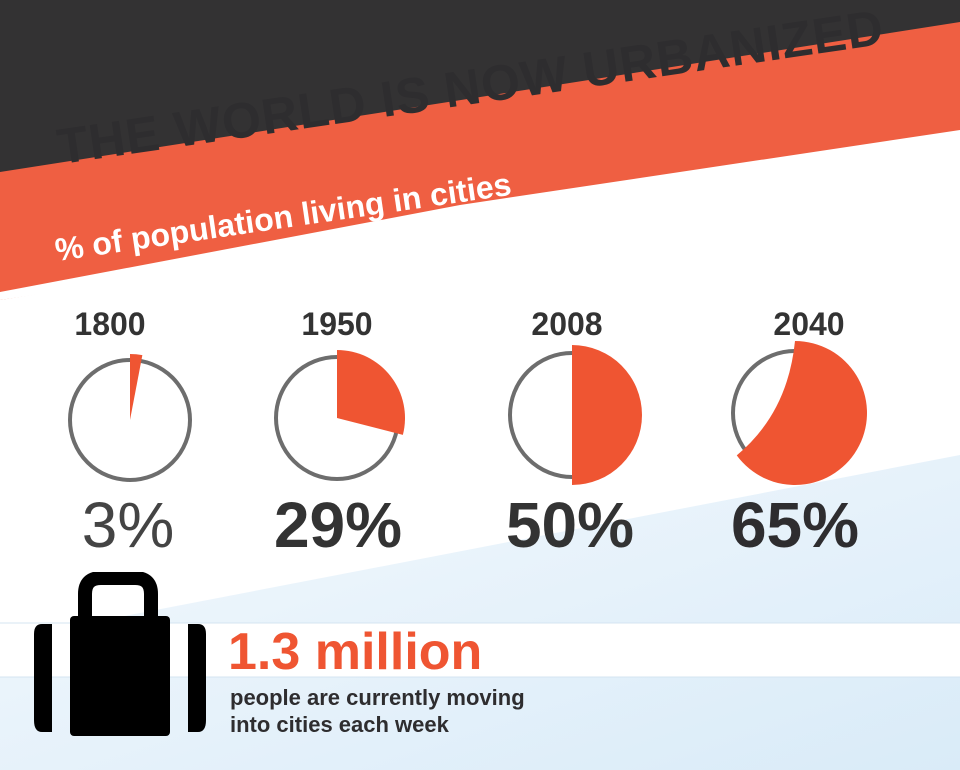  What do you see at coordinates (377, 697) in the screenshot?
I see `stat-description-line-1: people are currently moving` at bounding box center [377, 697].